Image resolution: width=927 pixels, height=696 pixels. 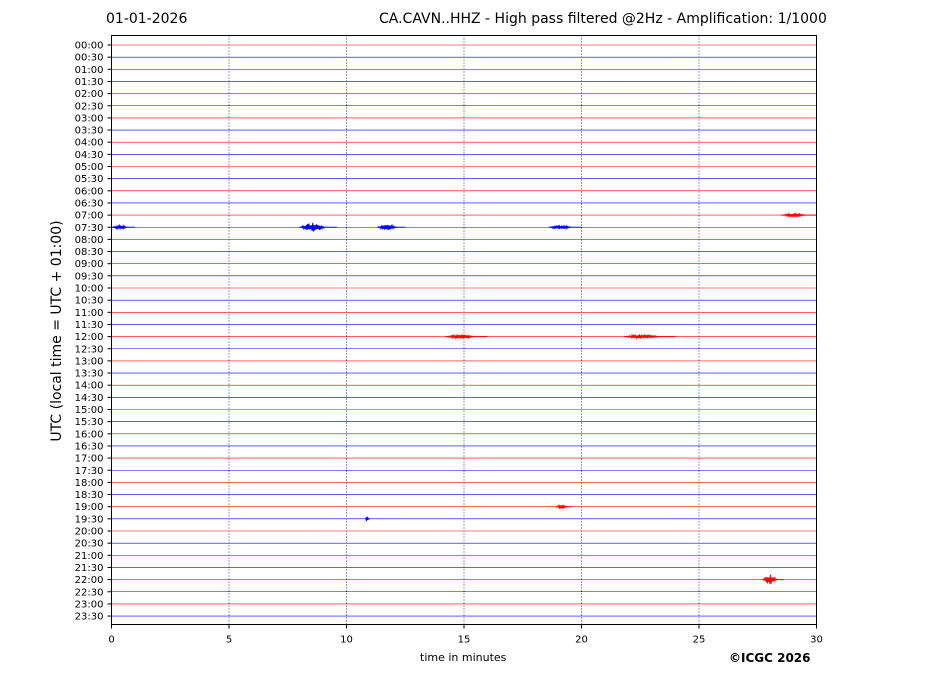 What do you see at coordinates (89, 434) in the screenshot?
I see `y-tick-label: 16:00` at bounding box center [89, 434].